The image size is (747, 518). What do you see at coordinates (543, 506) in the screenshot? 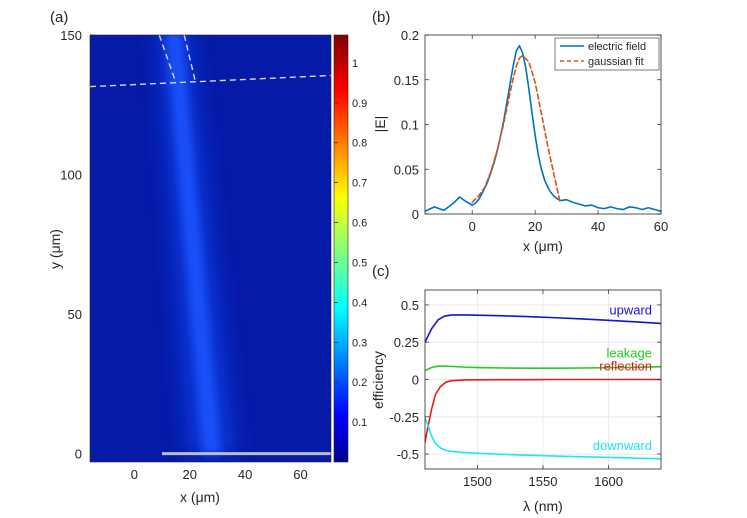
I see `panel-c-xlabel: λ (nm)` at bounding box center [543, 506].